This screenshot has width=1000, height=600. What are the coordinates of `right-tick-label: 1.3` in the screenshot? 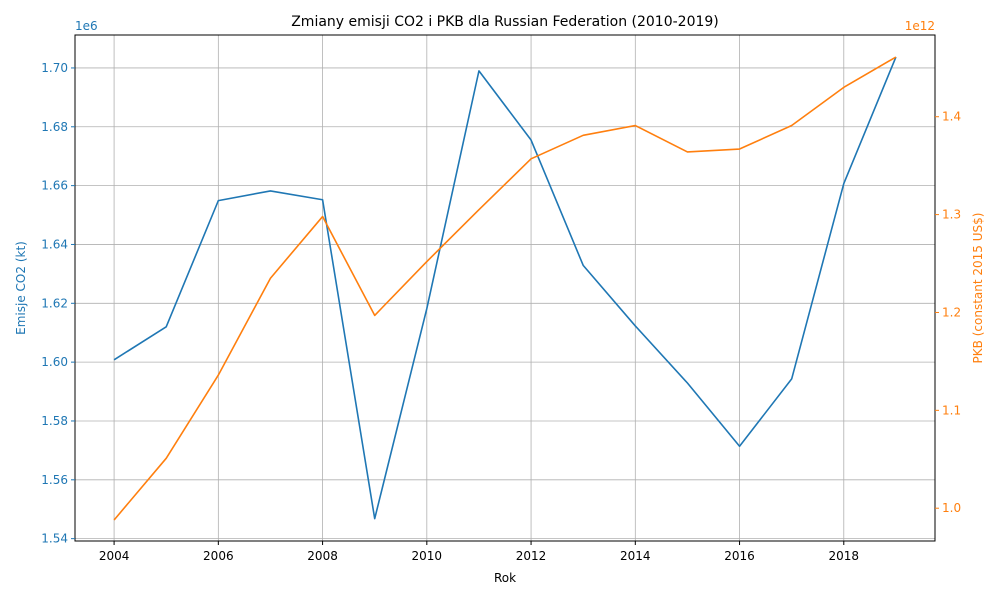 It's located at (951, 215).